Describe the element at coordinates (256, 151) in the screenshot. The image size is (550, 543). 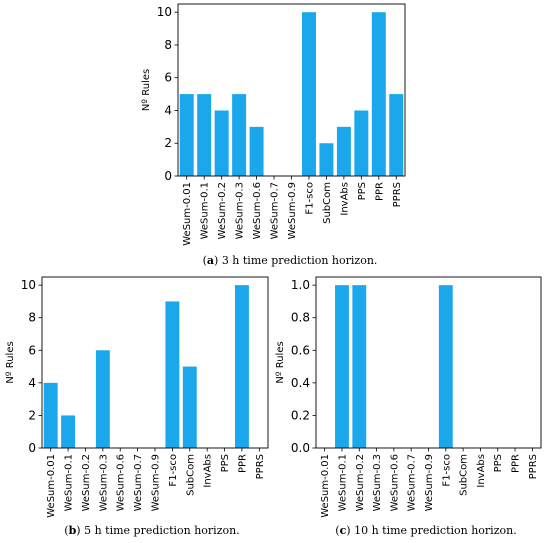
I see `bar-WeSum-0.6` at that location.